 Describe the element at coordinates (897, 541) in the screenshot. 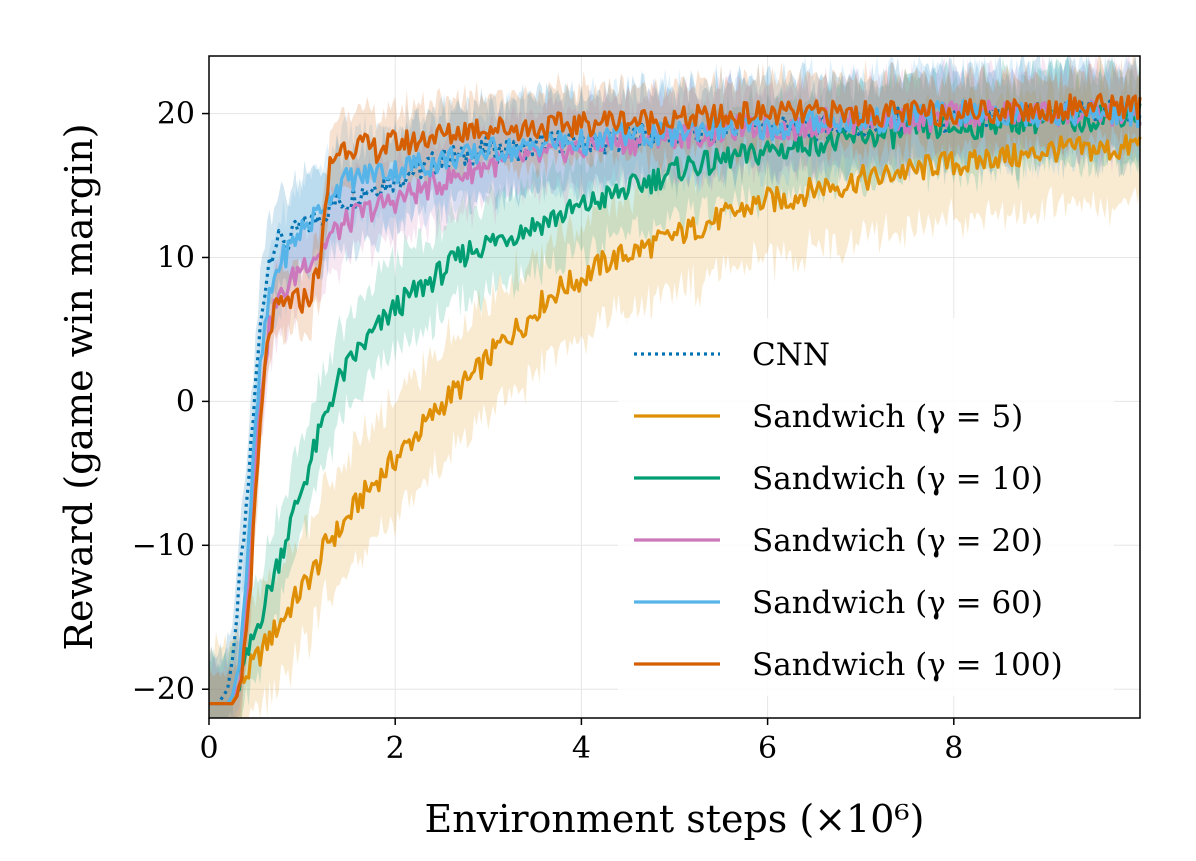

I see `legend-label: Sandwich (γ = 20)` at that location.